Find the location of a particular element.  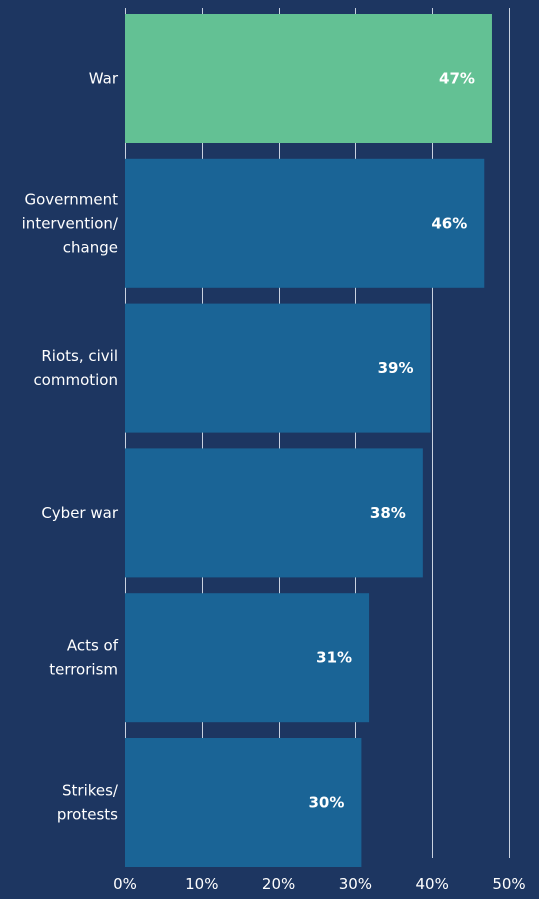

category-label: Cyber war is located at coordinates (79, 513).